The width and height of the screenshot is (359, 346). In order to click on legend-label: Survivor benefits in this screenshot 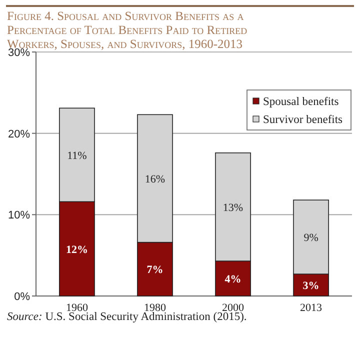, I will do `click(303, 120)`.